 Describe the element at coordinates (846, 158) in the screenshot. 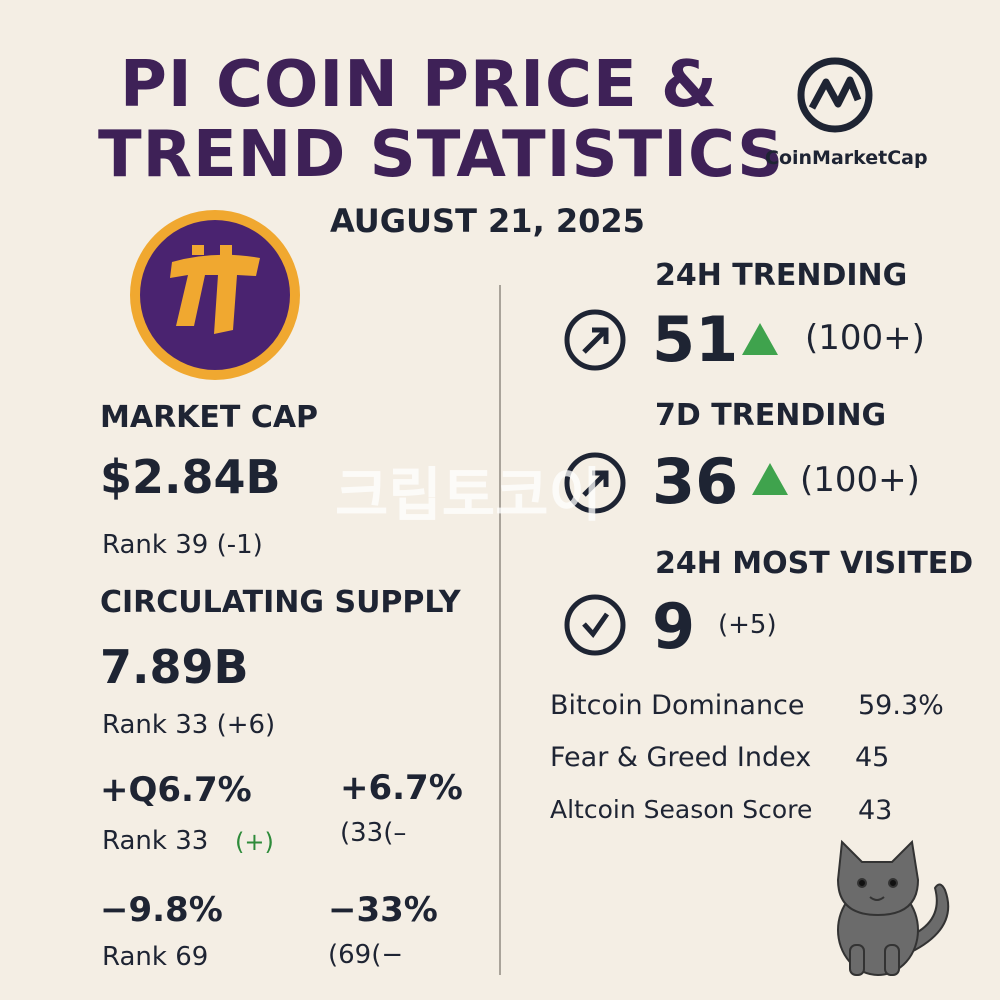

I see `brand: CoinMarketCap` at that location.